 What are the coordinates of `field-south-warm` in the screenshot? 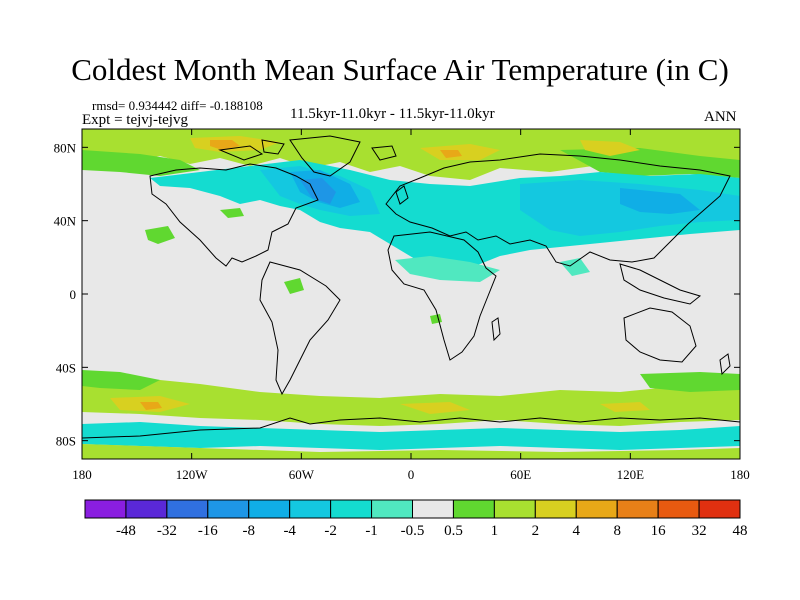 It's located at (411, 402).